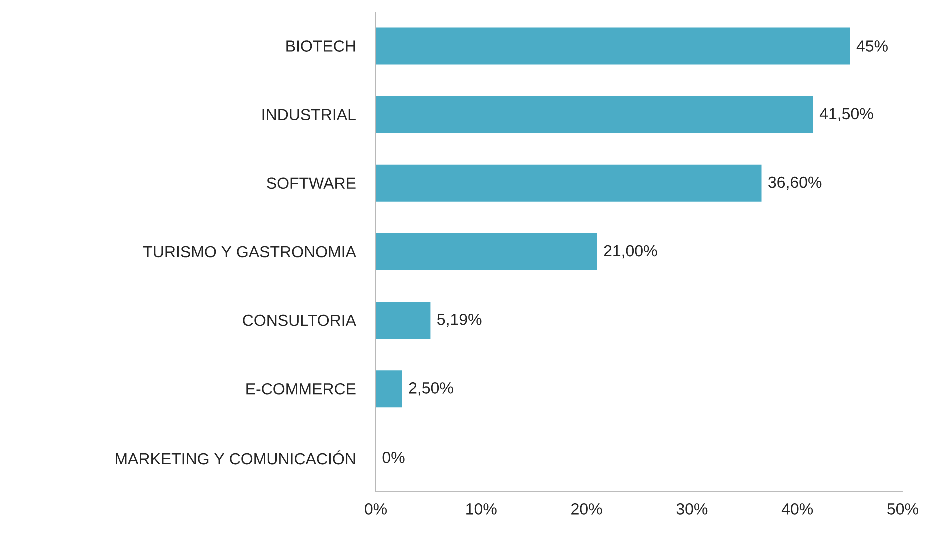 The image size is (930, 538). What do you see at coordinates (431, 389) in the screenshot?
I see `data-label: 2,50%` at bounding box center [431, 389].